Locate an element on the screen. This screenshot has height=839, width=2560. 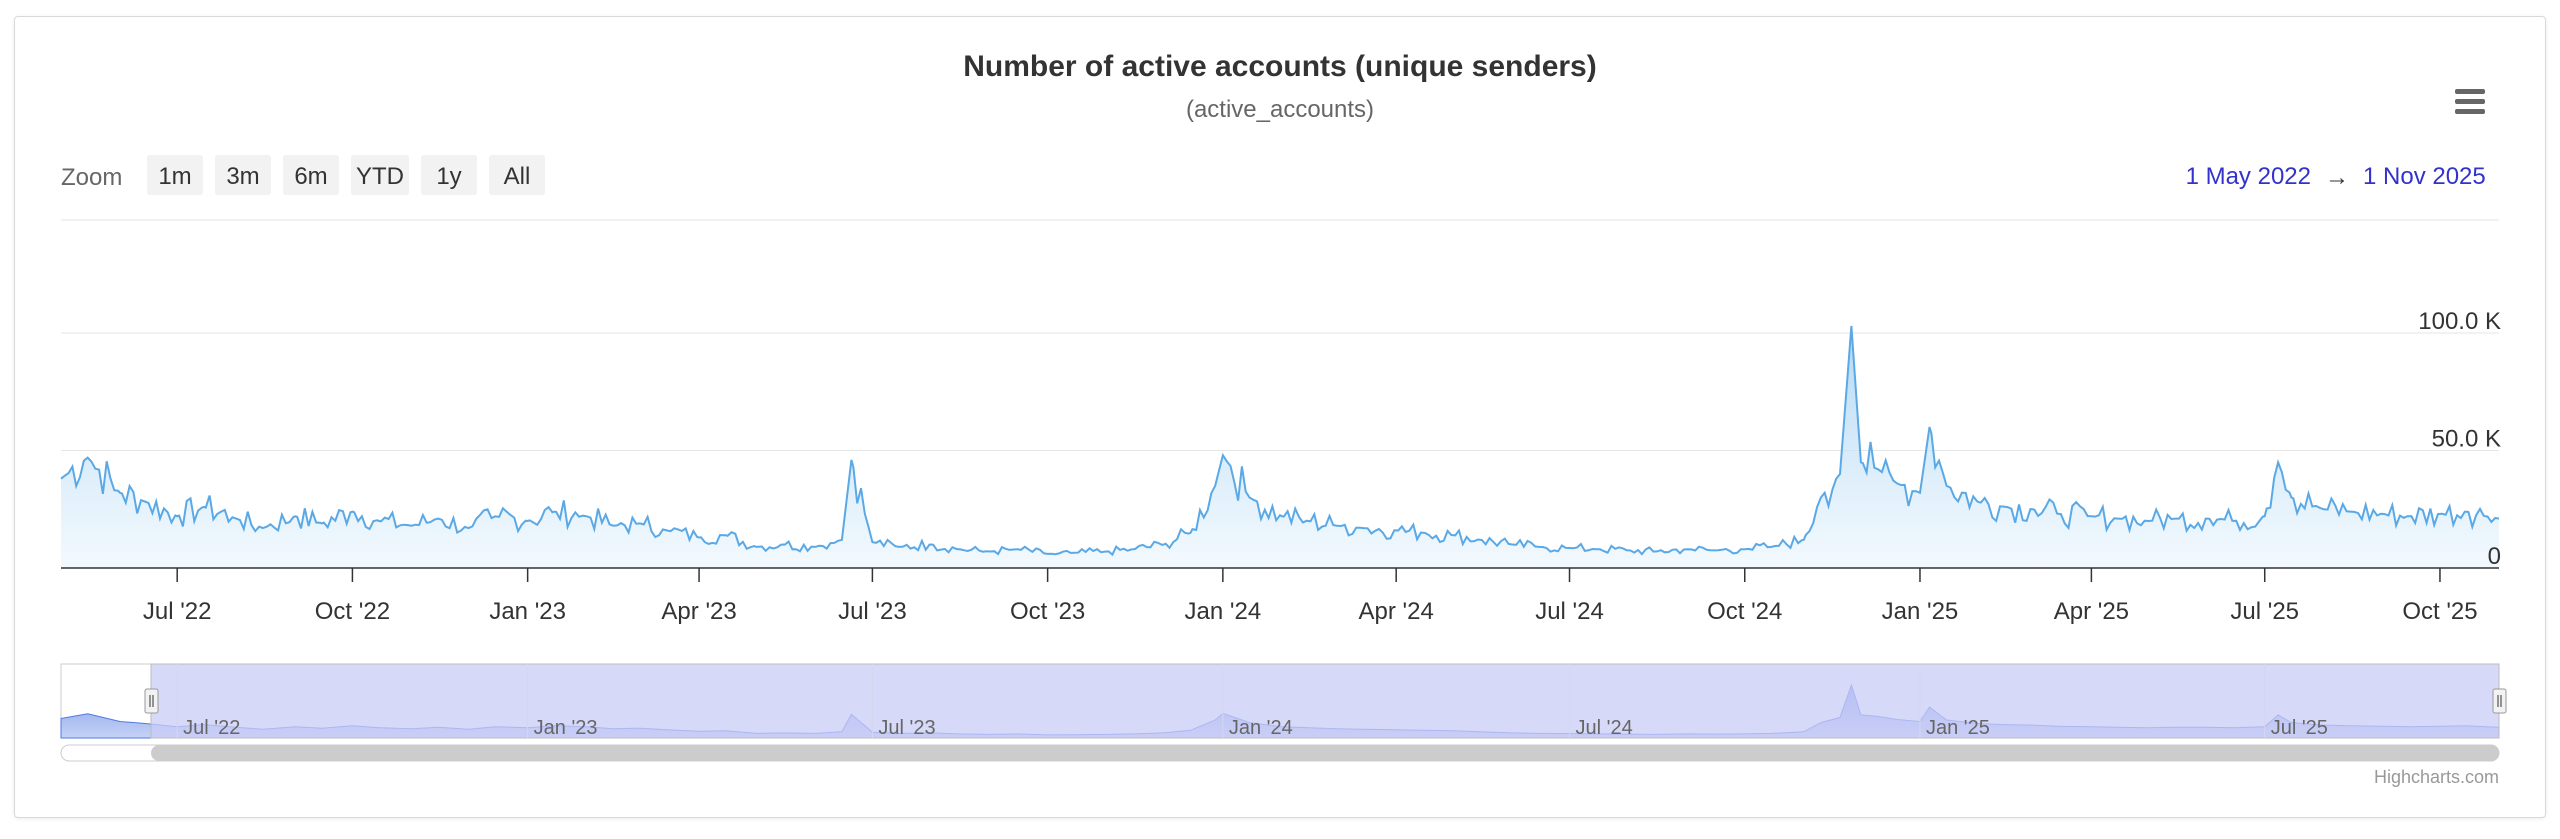
y-tick-label: 50.0 K is located at coordinates (2466, 439).